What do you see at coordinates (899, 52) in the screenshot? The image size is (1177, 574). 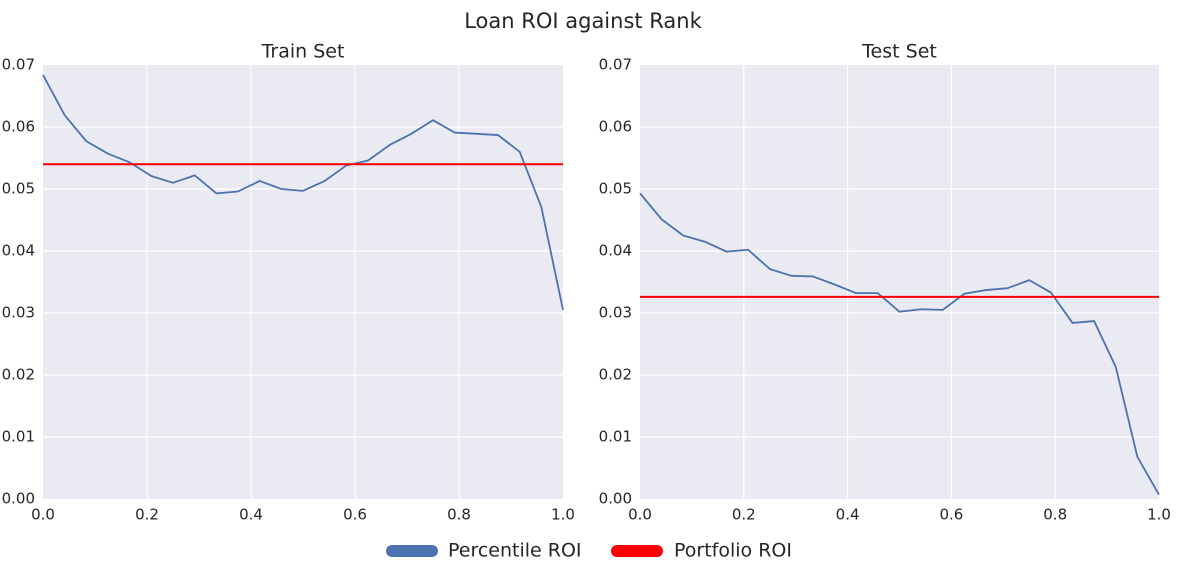 I see `subplot-title: Test Set` at bounding box center [899, 52].